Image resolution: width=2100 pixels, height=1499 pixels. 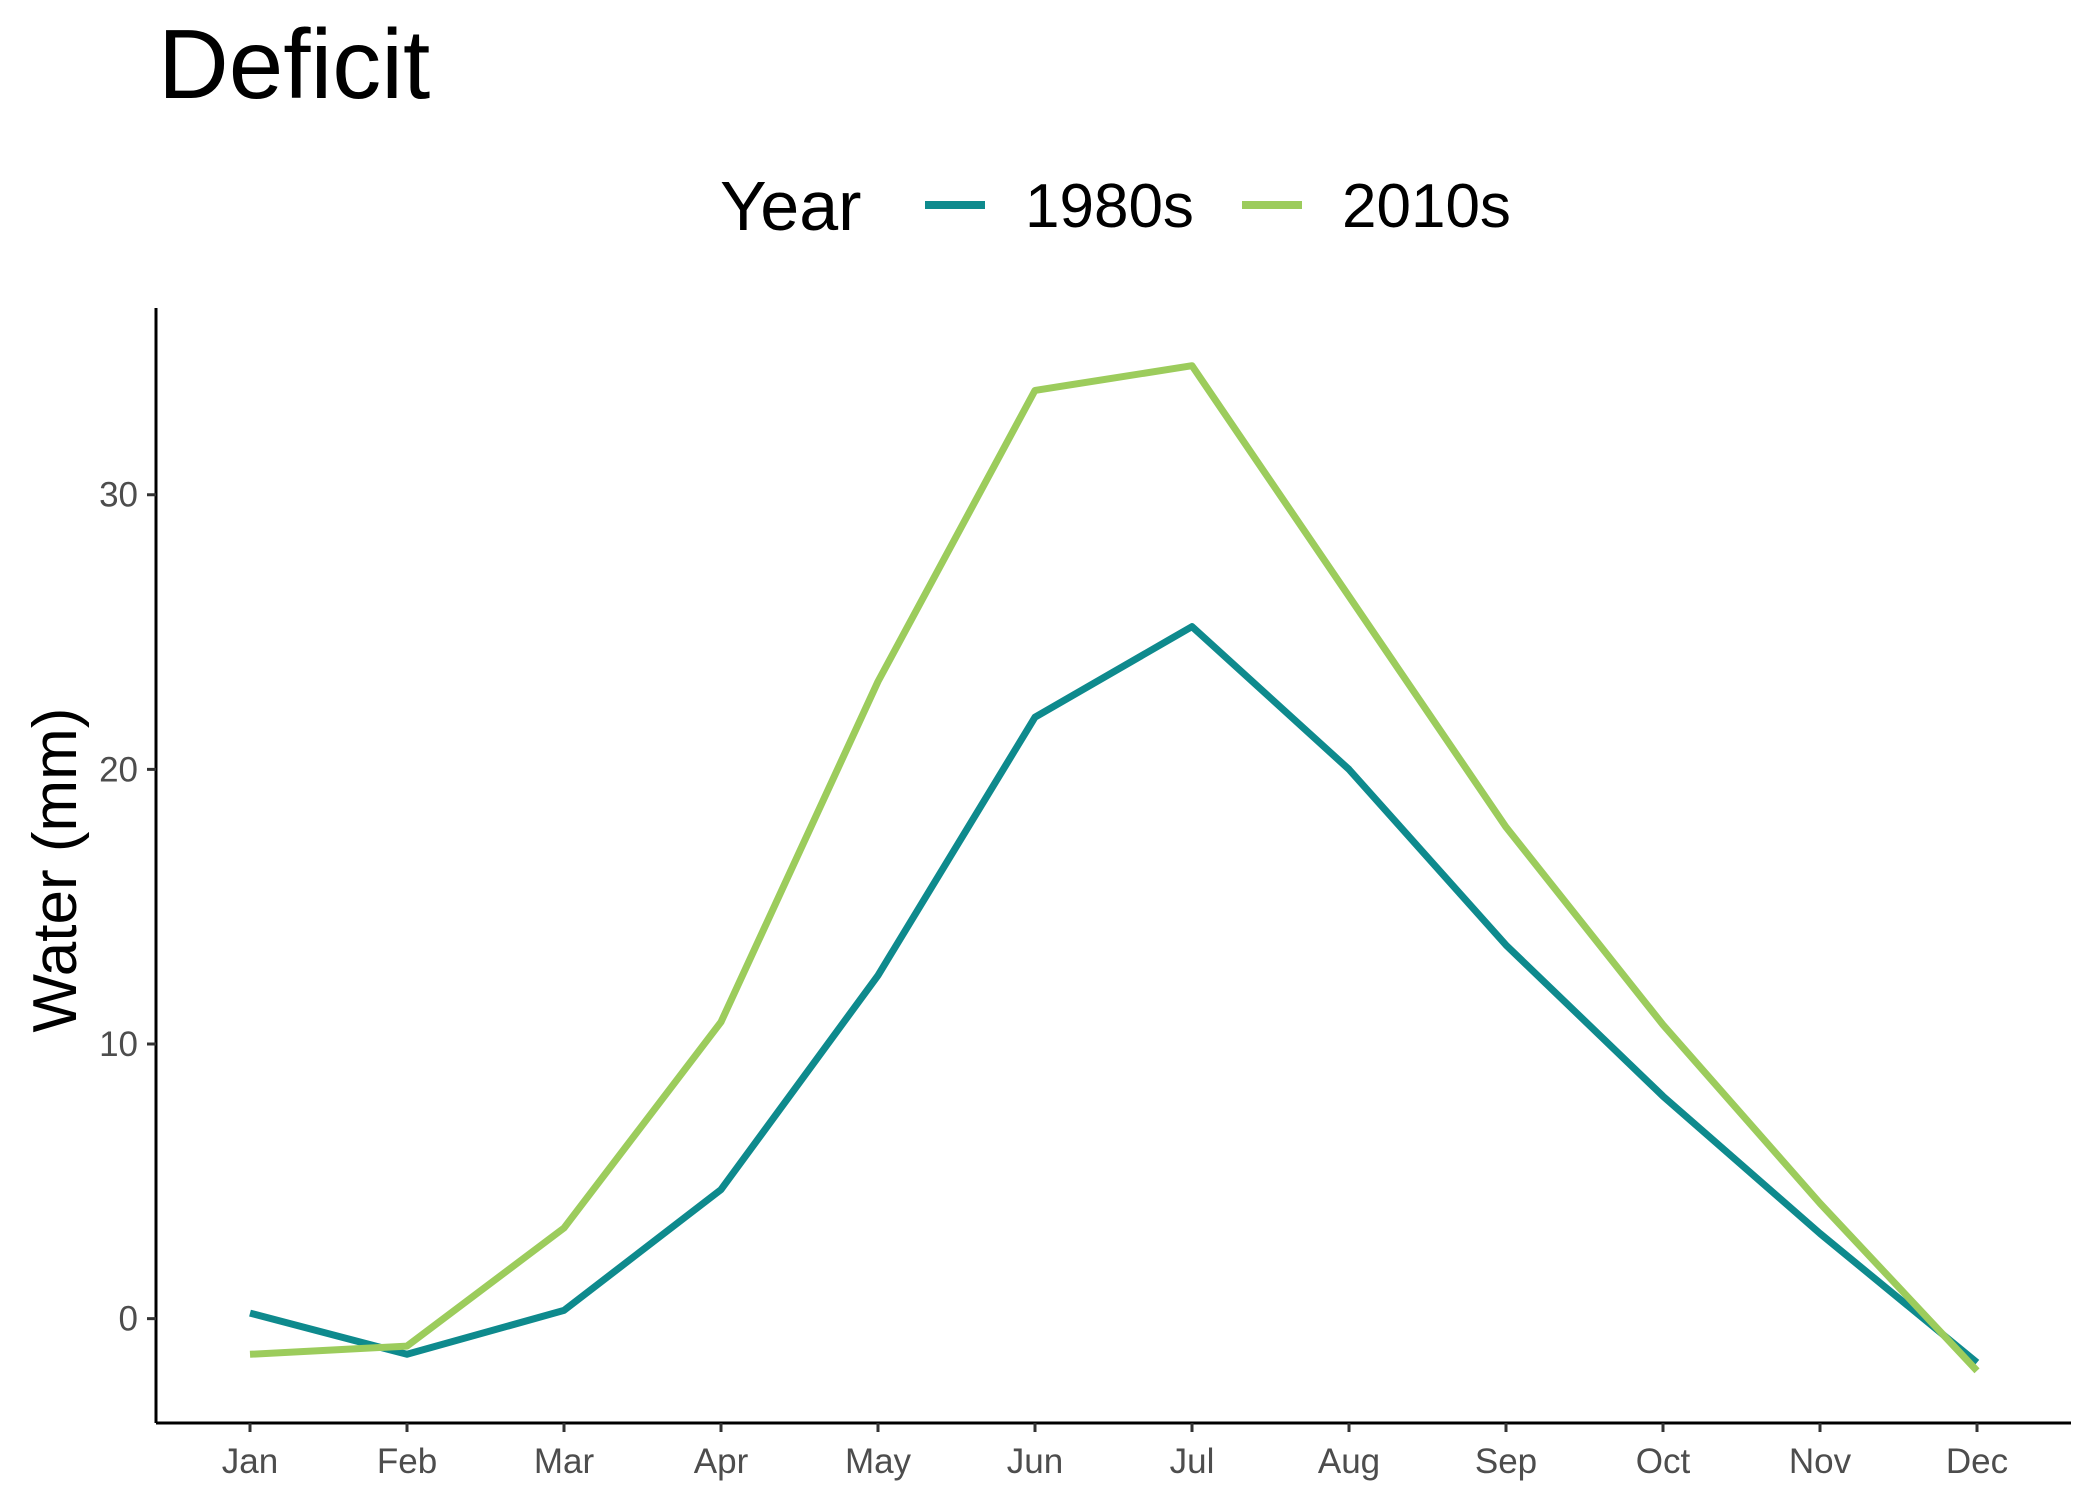 What do you see at coordinates (407, 1461) in the screenshot?
I see `x-tick-label: Feb` at bounding box center [407, 1461].